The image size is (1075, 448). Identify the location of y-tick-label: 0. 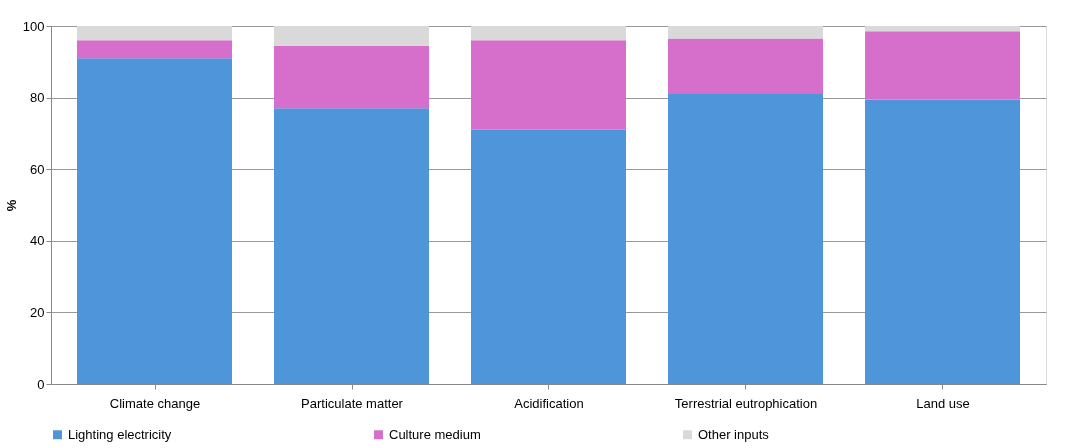
(41, 384).